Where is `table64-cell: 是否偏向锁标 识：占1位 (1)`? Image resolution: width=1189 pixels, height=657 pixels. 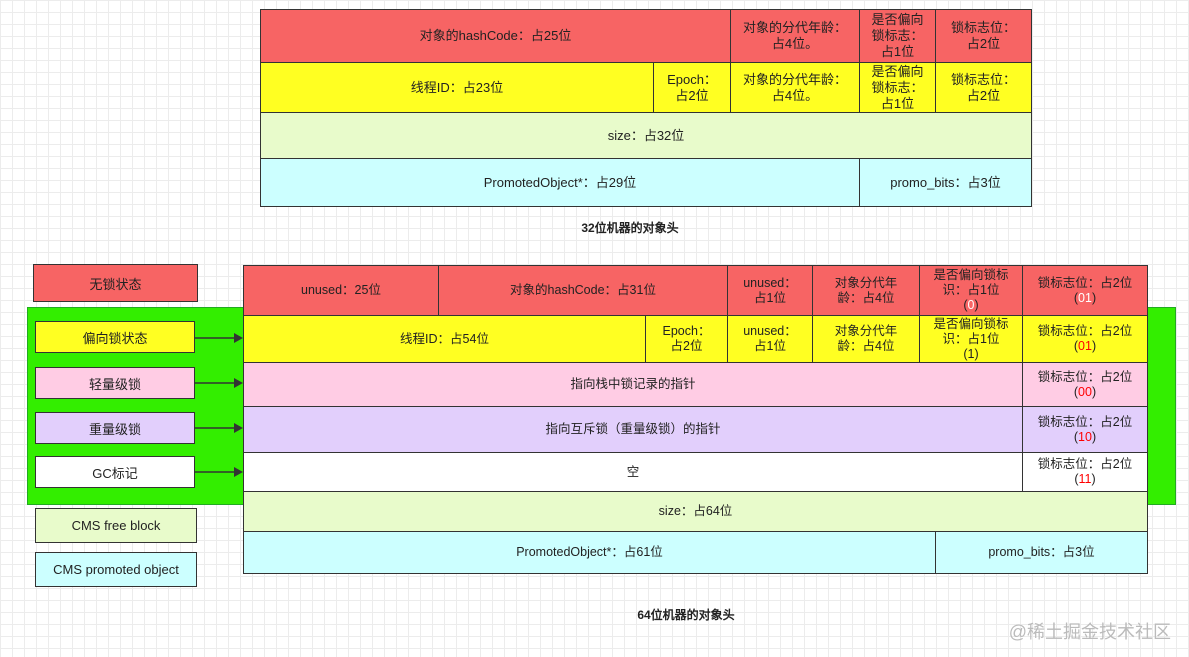
table64-cell: 是否偏向锁标 识：占1位 (1) is located at coordinates (971, 339).